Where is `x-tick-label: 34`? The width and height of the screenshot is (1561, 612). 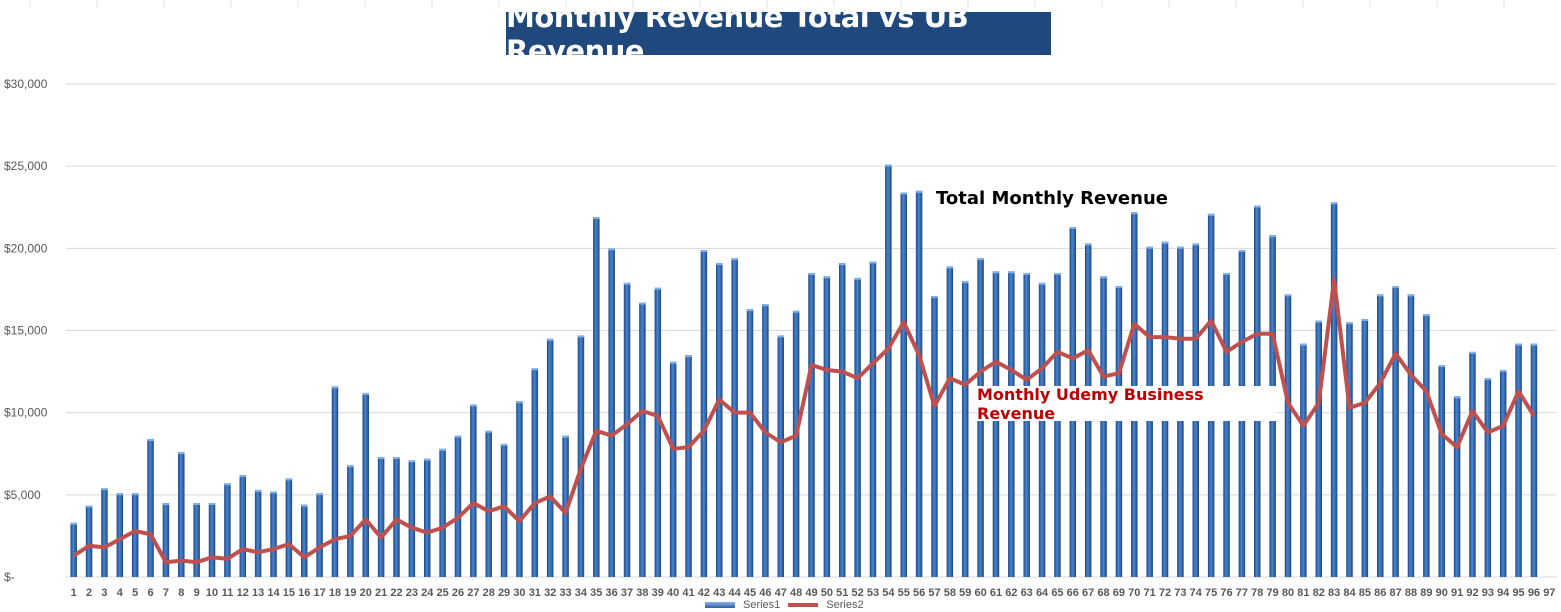 x-tick-label: 34 is located at coordinates (581, 593).